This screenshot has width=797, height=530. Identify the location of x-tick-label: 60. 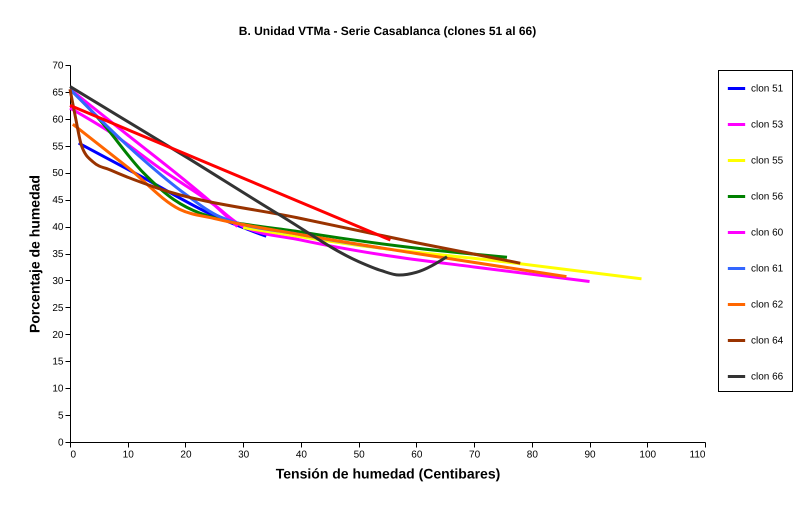
(417, 455).